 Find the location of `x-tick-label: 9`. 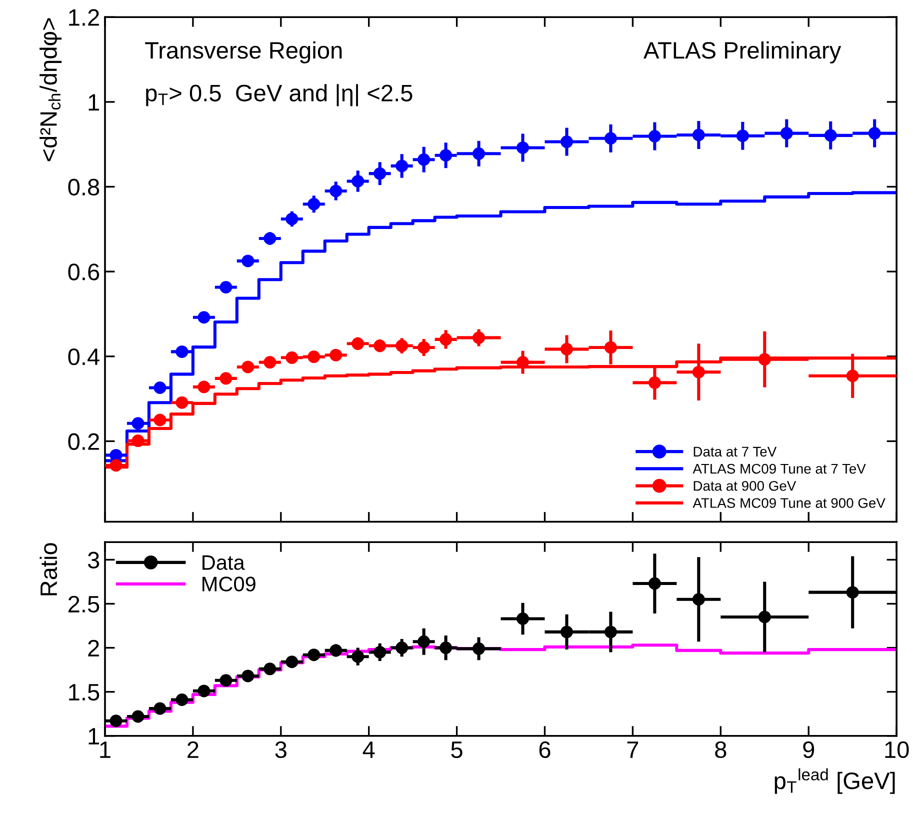

x-tick-label: 9 is located at coordinates (808, 749).